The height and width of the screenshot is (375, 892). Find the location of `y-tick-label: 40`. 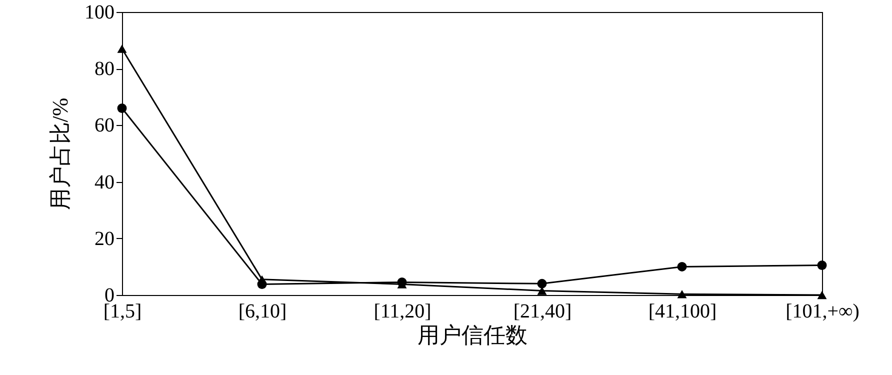

y-tick-label: 40 is located at coordinates (104, 182).